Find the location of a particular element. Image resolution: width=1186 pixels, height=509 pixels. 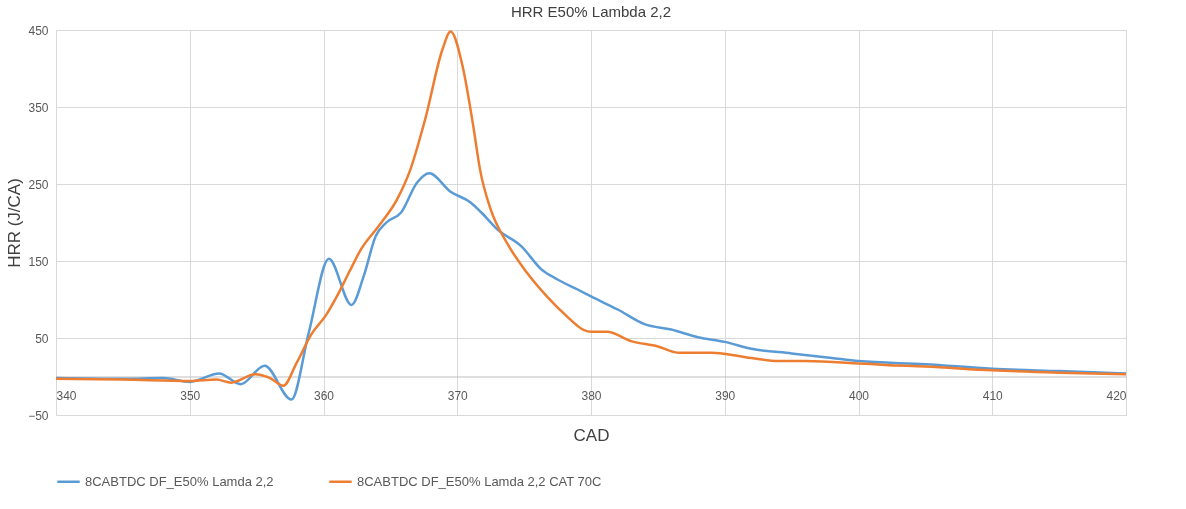

y-tick-label: 450 is located at coordinates (38, 30).